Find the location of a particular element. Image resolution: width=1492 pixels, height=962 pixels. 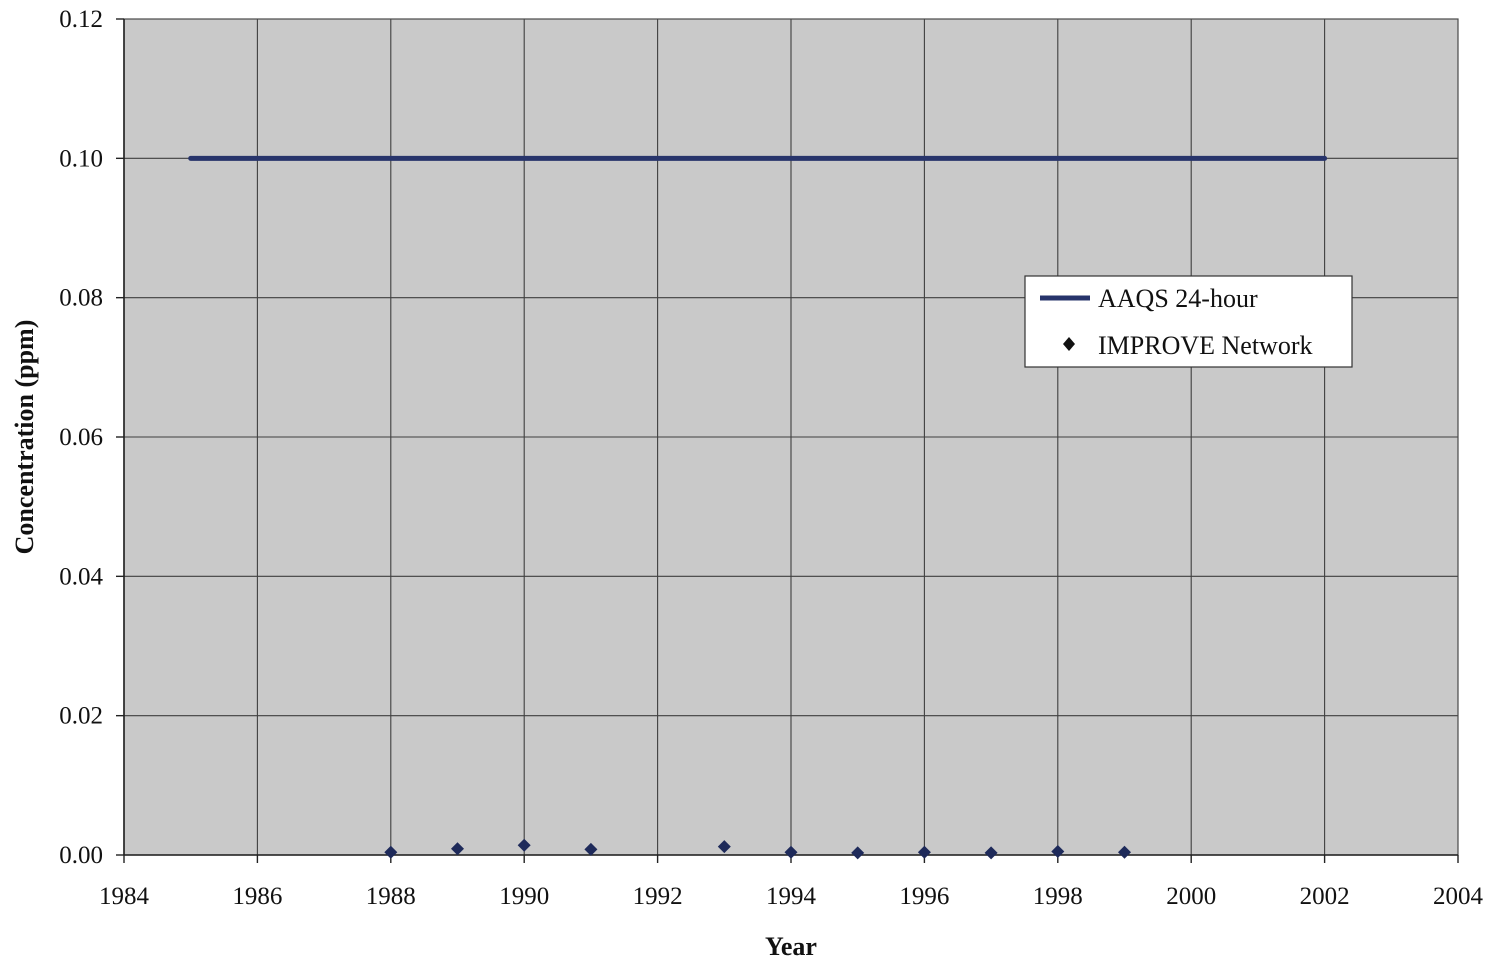

y-tick-label: 0.12 is located at coordinates (81, 19).